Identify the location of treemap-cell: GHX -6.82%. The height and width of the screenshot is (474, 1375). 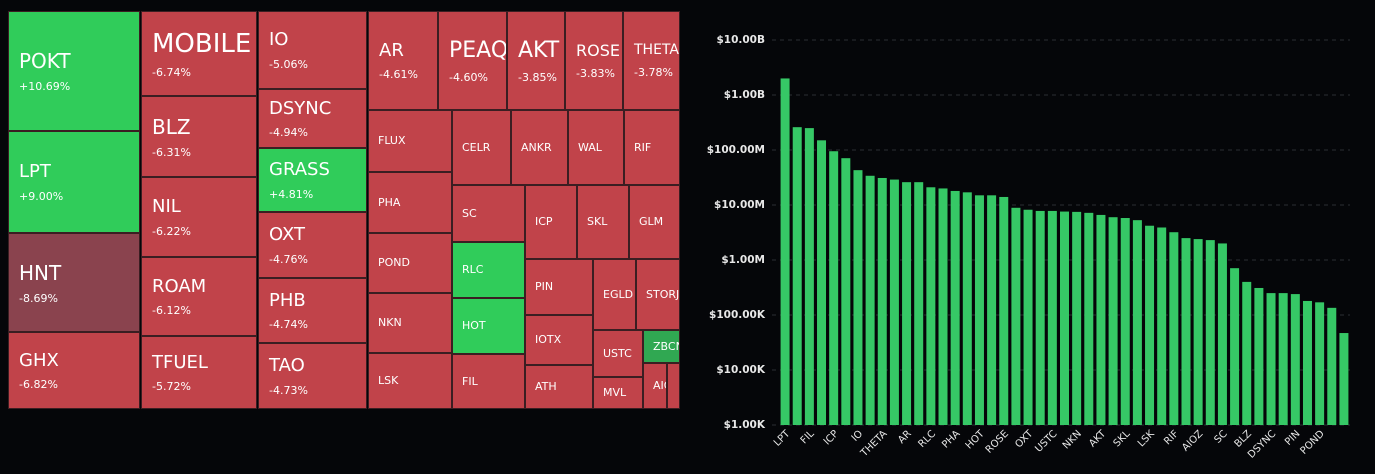
(74, 370).